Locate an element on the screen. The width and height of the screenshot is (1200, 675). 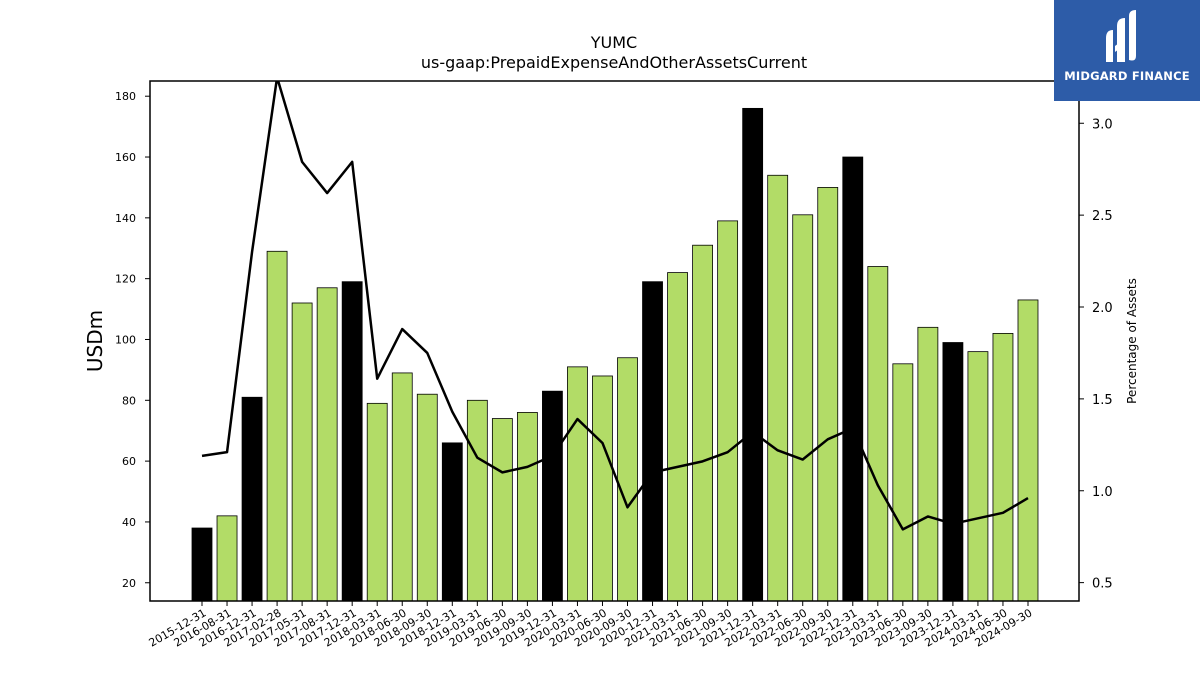
y-tick-label: 120 is located at coordinates (125, 279).